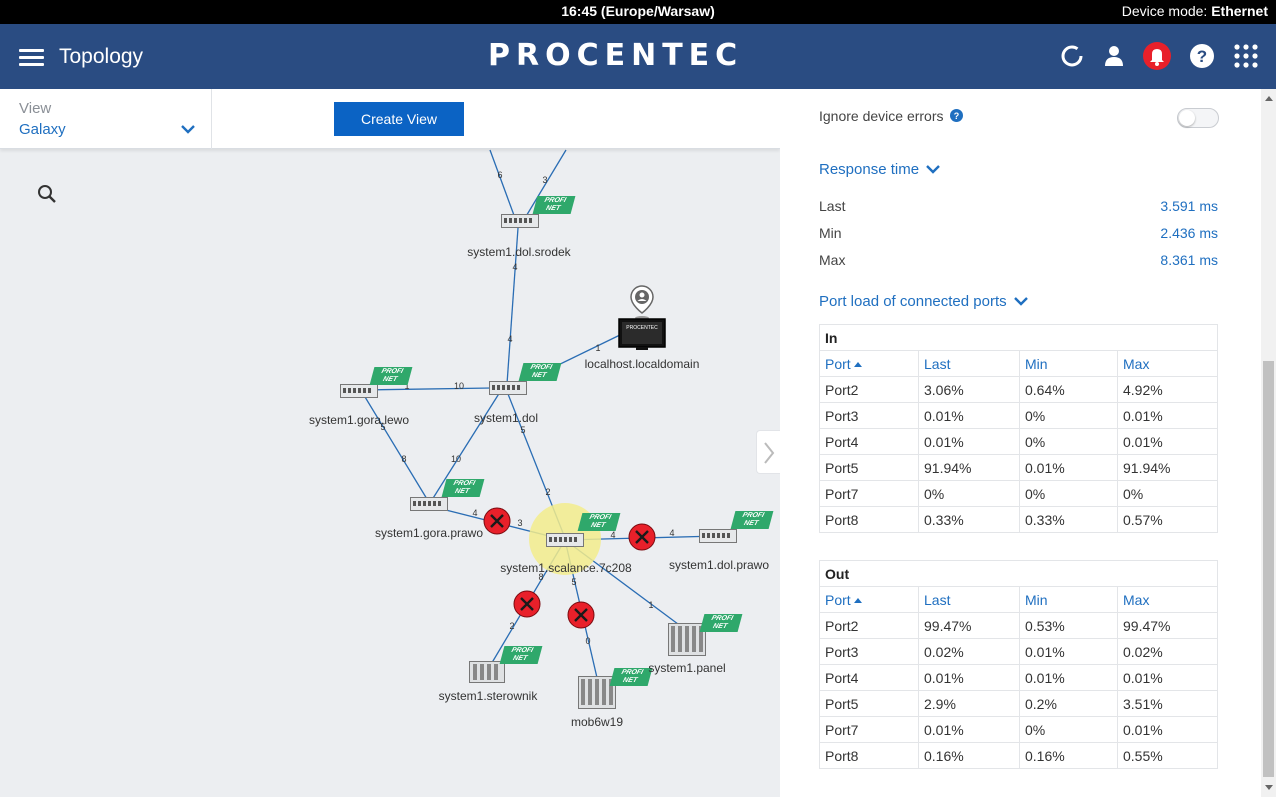 The width and height of the screenshot is (1276, 797). I want to click on table-row: Port4 0.01% 0% 0.01%, so click(1018, 441).